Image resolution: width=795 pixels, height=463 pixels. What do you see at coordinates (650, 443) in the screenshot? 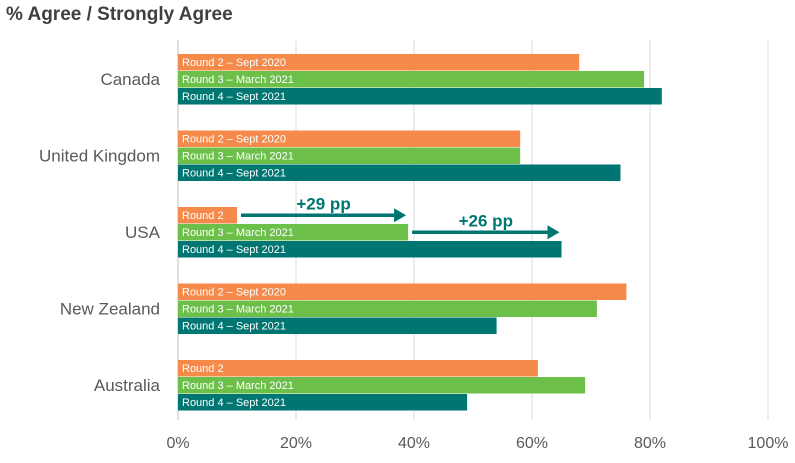
I see `x-tick-label: 80%` at bounding box center [650, 443].